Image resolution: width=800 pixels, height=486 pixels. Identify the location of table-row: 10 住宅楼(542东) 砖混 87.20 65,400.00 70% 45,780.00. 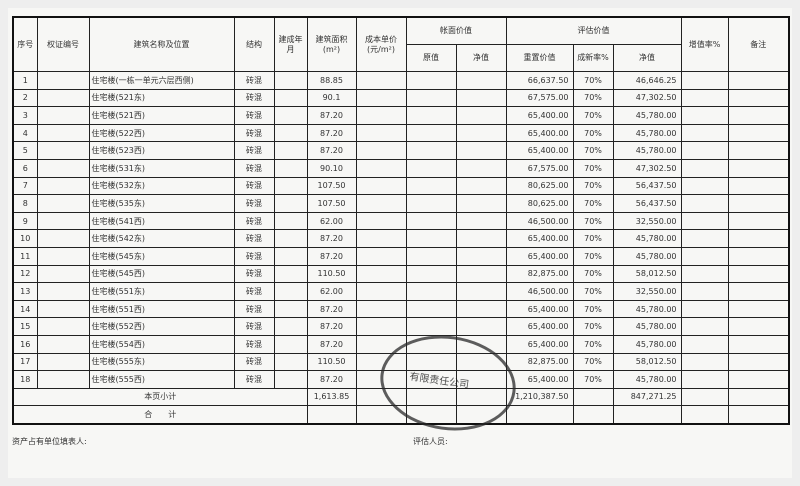
(401, 238).